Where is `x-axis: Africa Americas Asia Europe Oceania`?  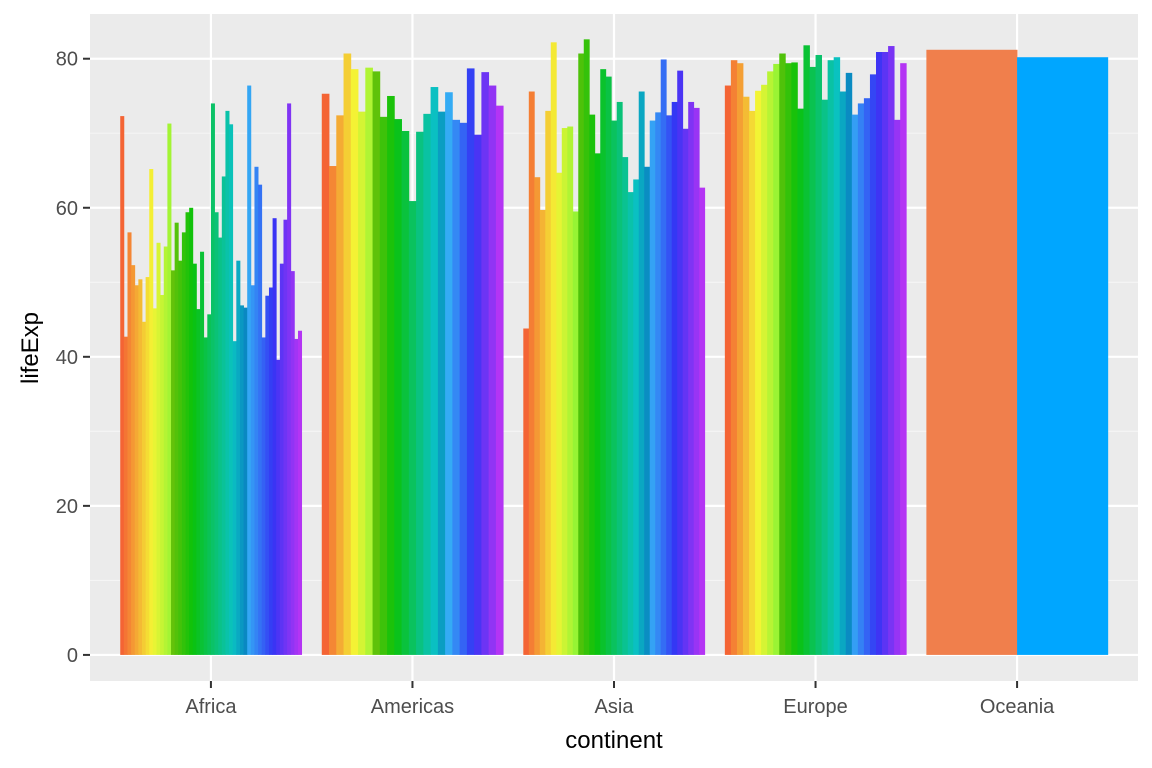
x-axis: Africa Americas Asia Europe Oceania is located at coordinates (620, 699).